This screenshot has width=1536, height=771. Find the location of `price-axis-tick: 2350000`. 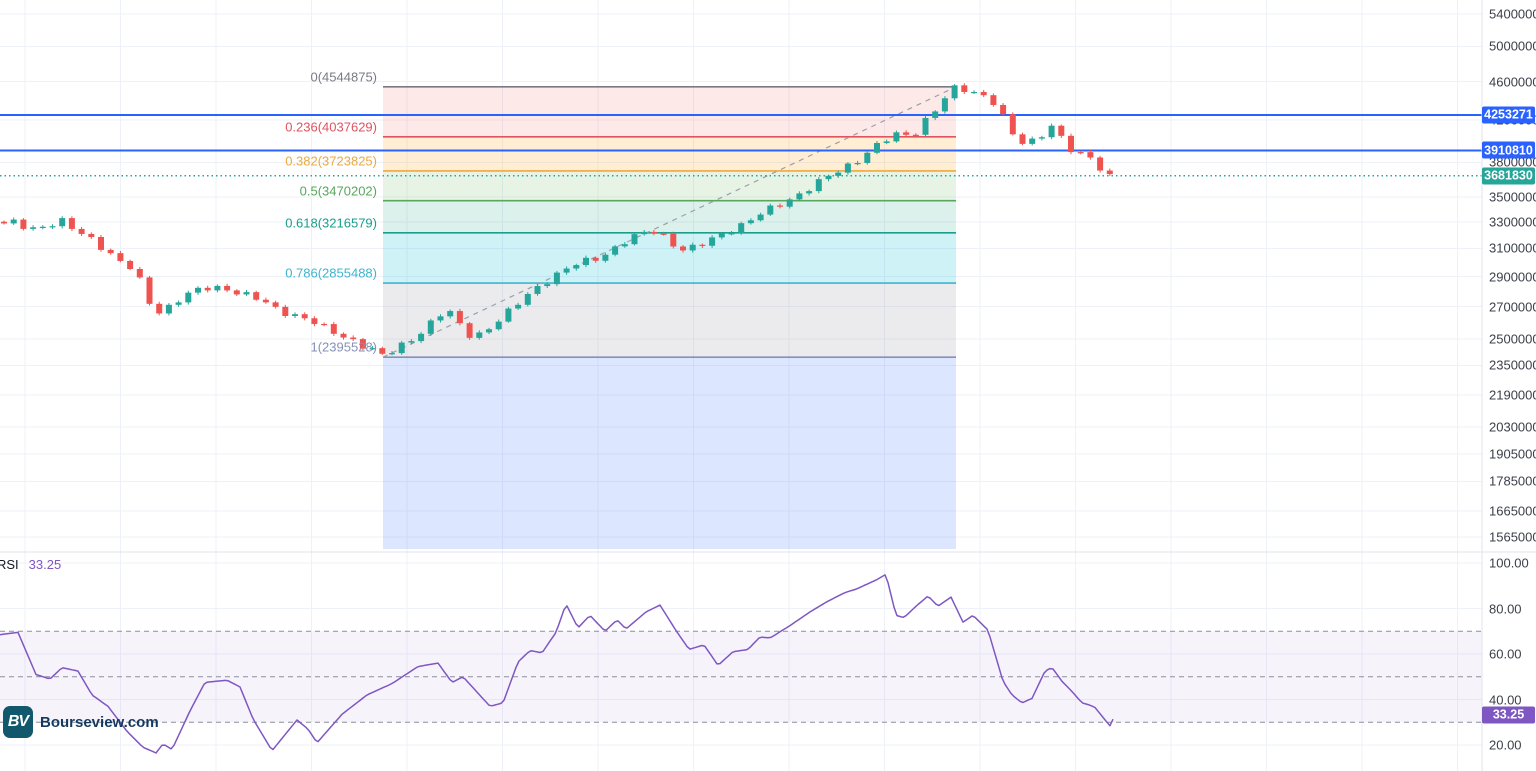

price-axis-tick: 2350000 is located at coordinates (1512, 365).